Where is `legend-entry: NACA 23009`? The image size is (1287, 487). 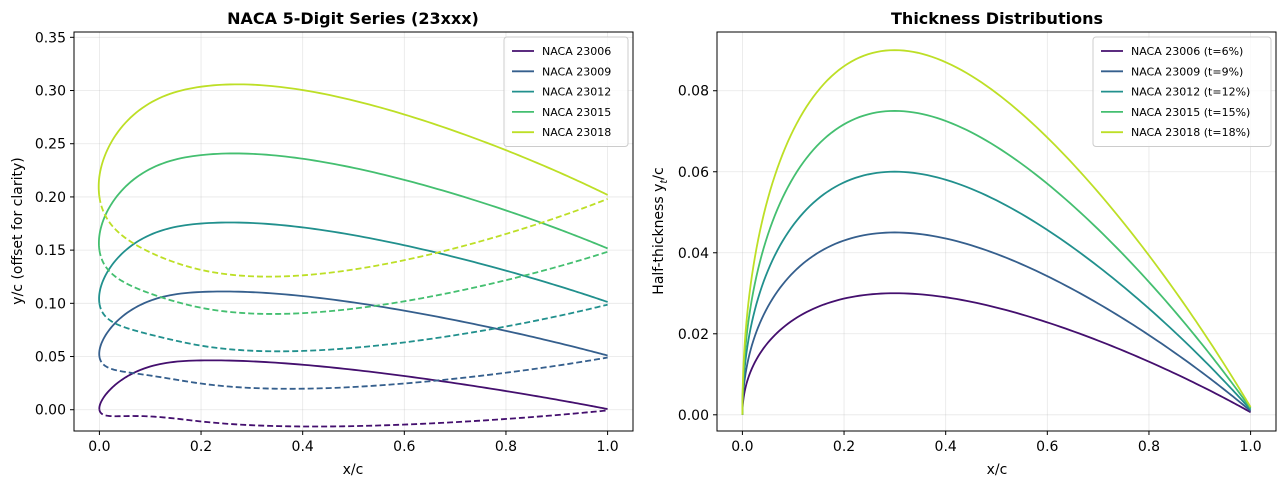 legend-entry: NACA 23009 is located at coordinates (576, 71).